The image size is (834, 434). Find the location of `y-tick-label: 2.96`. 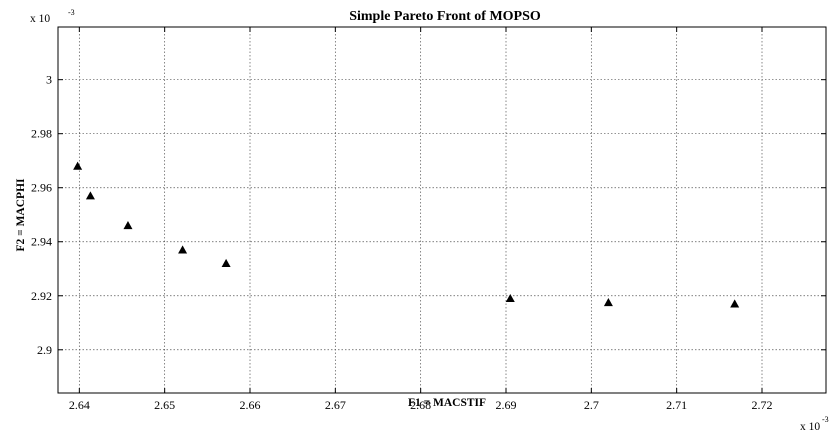

y-tick-label: 2.96 is located at coordinates (41, 188).